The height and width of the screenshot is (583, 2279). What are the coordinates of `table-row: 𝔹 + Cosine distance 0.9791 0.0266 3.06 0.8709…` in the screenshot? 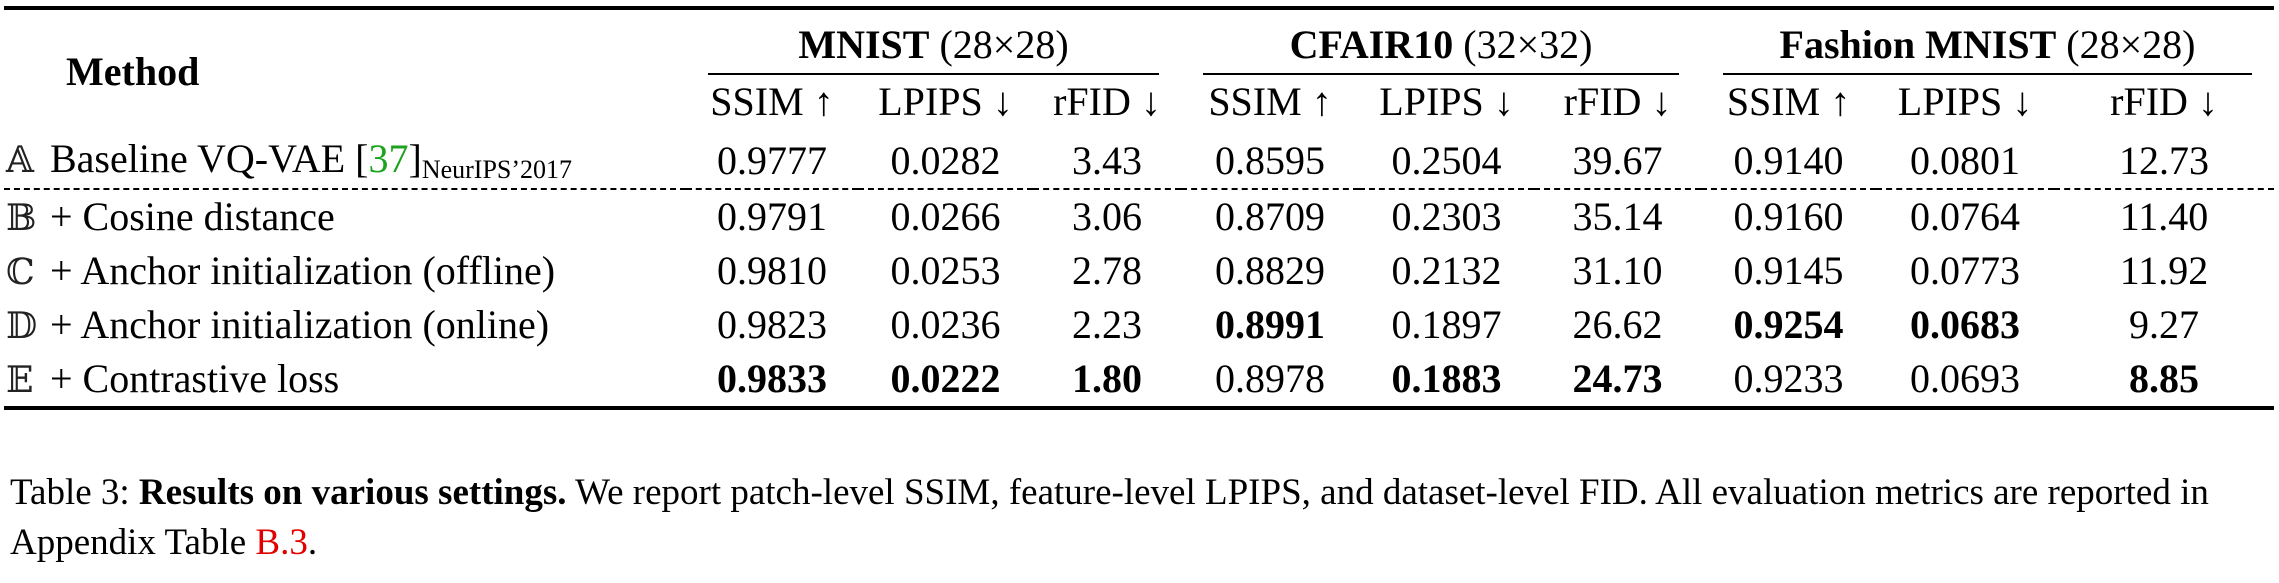 It's located at (1139, 216).